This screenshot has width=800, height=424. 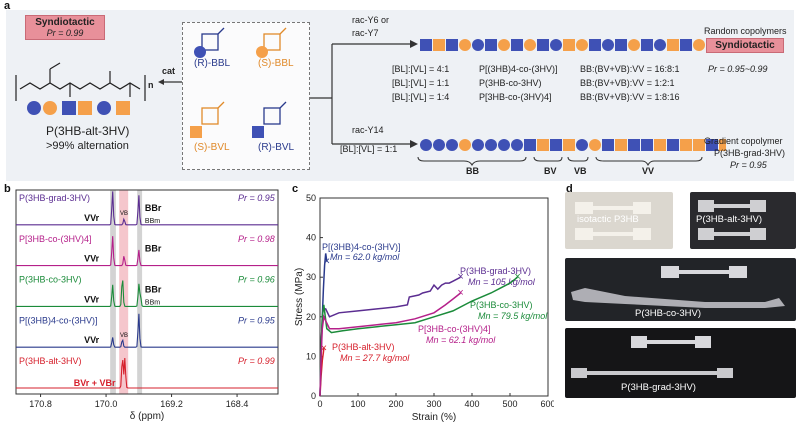 What do you see at coordinates (658, 387) in the screenshot?
I see `photo-label-grad: P(3HB-grad-3HV)` at bounding box center [658, 387].